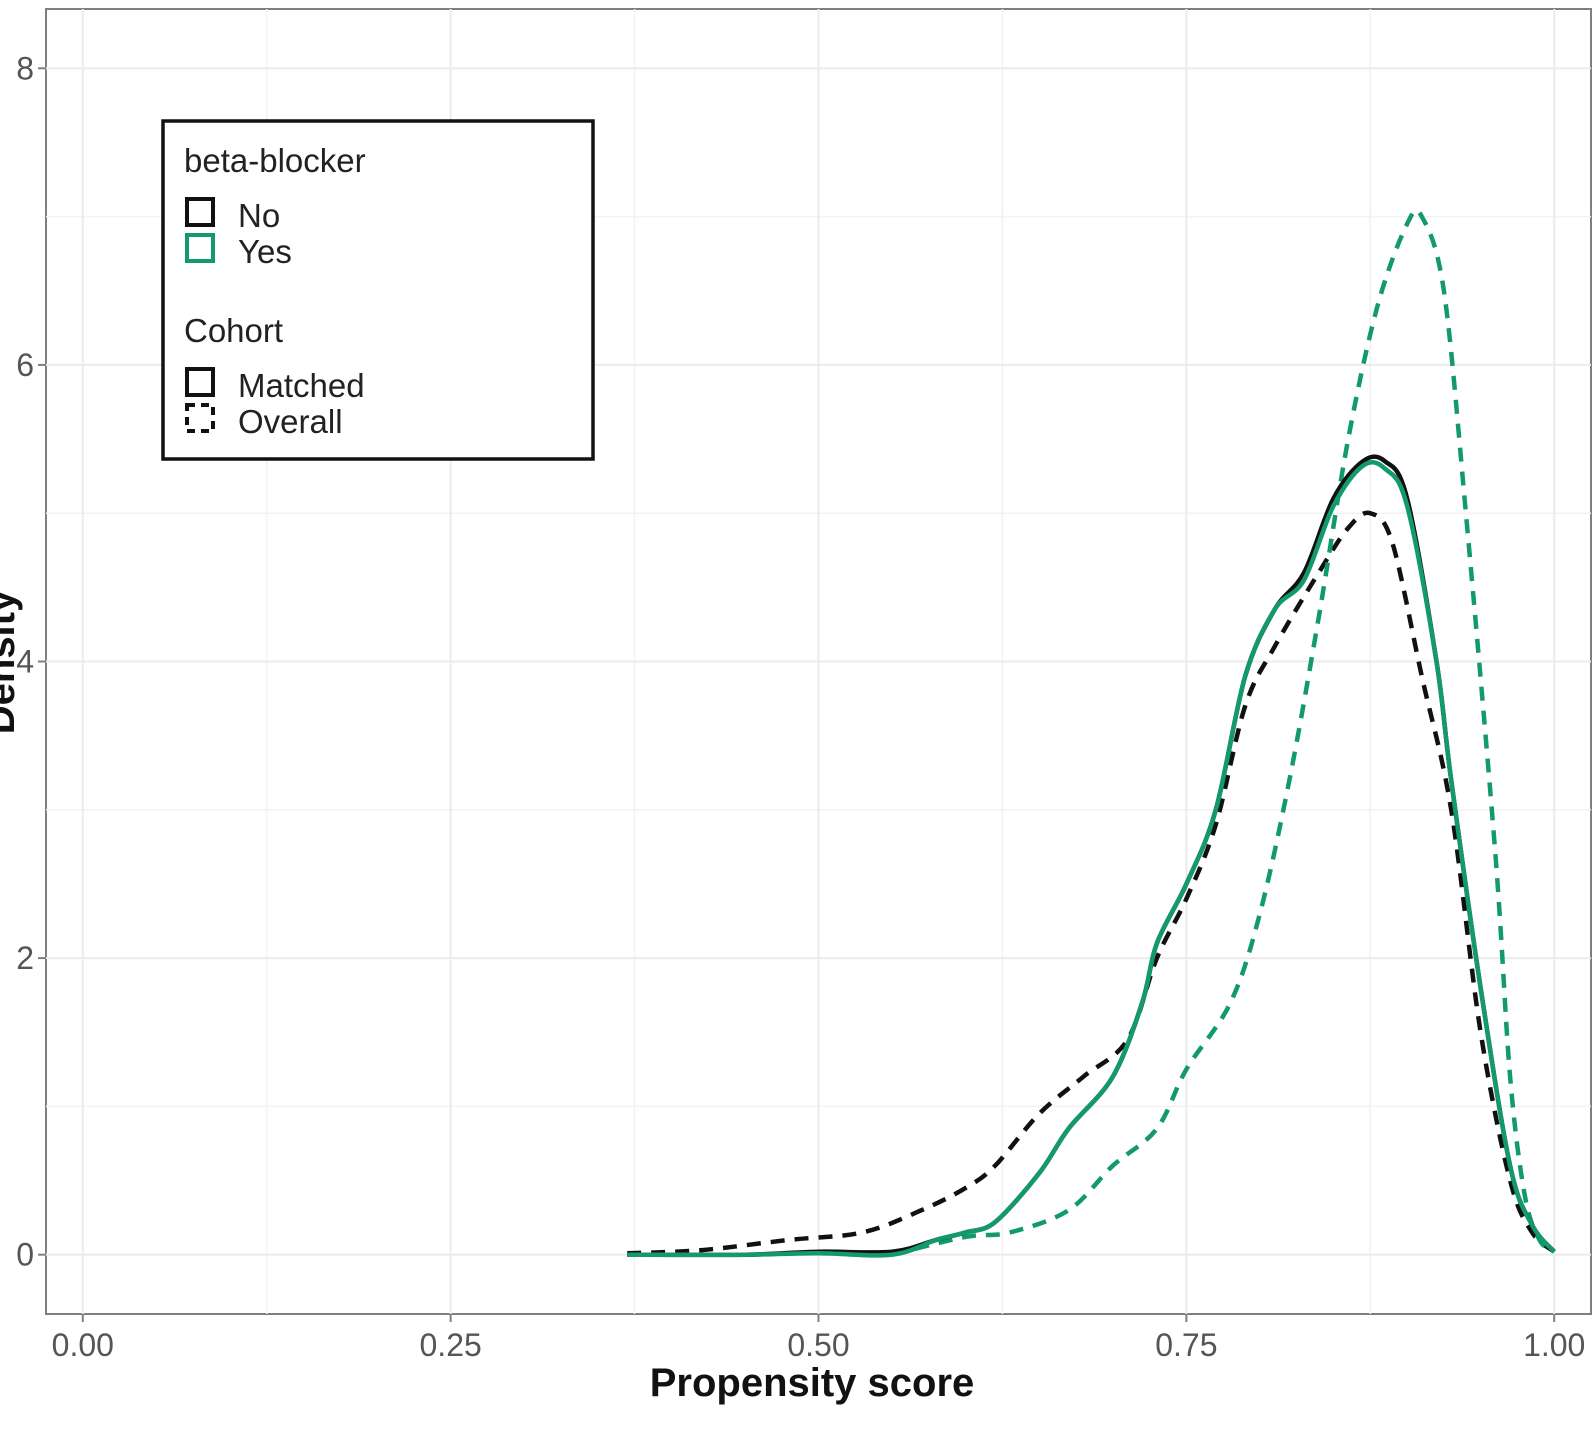 The height and width of the screenshot is (1432, 1596). What do you see at coordinates (25, 68) in the screenshot?
I see `y-tick-label: 8` at bounding box center [25, 68].